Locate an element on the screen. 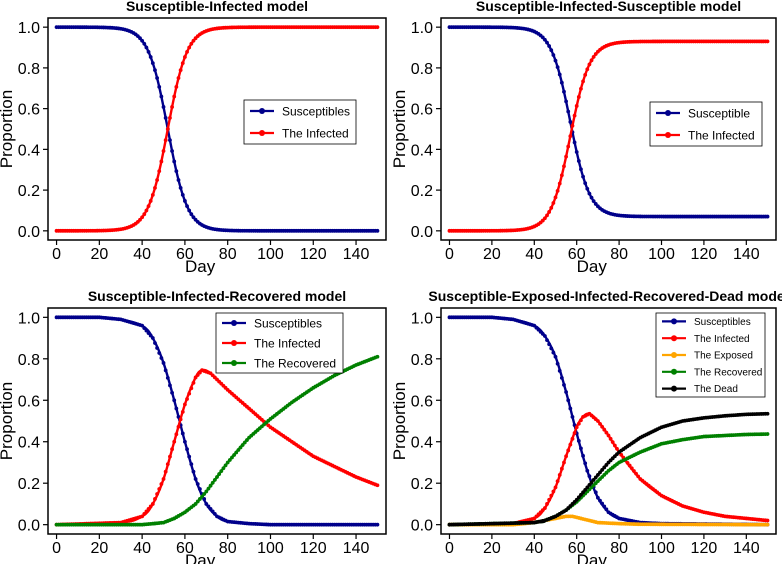  y-tick-label: 0.8 is located at coordinates (422, 360).